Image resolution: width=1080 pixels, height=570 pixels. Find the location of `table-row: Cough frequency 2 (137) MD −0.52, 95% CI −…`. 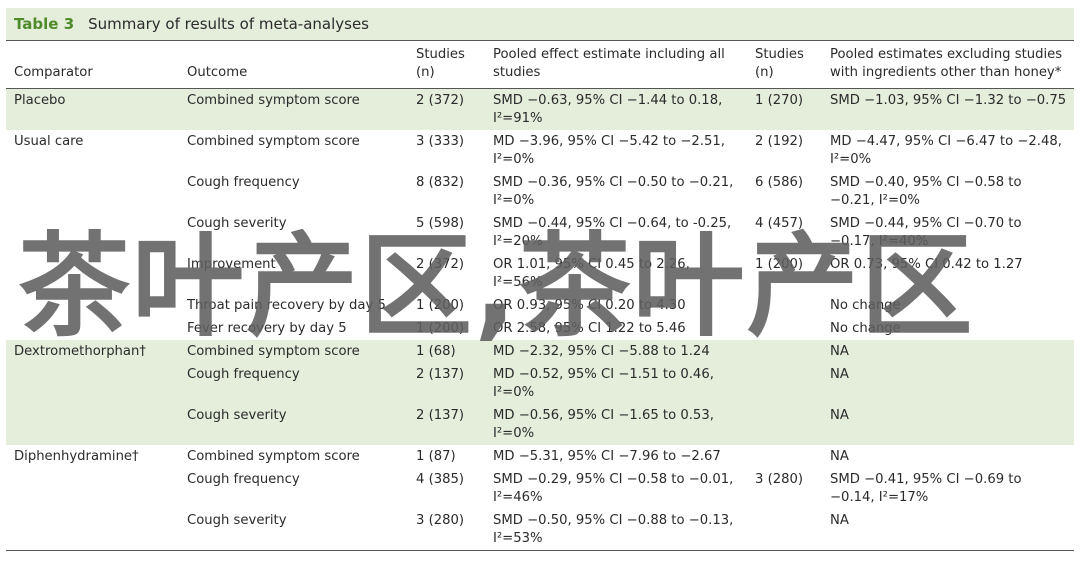

table-row: Cough frequency 2 (137) MD −0.52, 95% CI −… is located at coordinates (540, 383).